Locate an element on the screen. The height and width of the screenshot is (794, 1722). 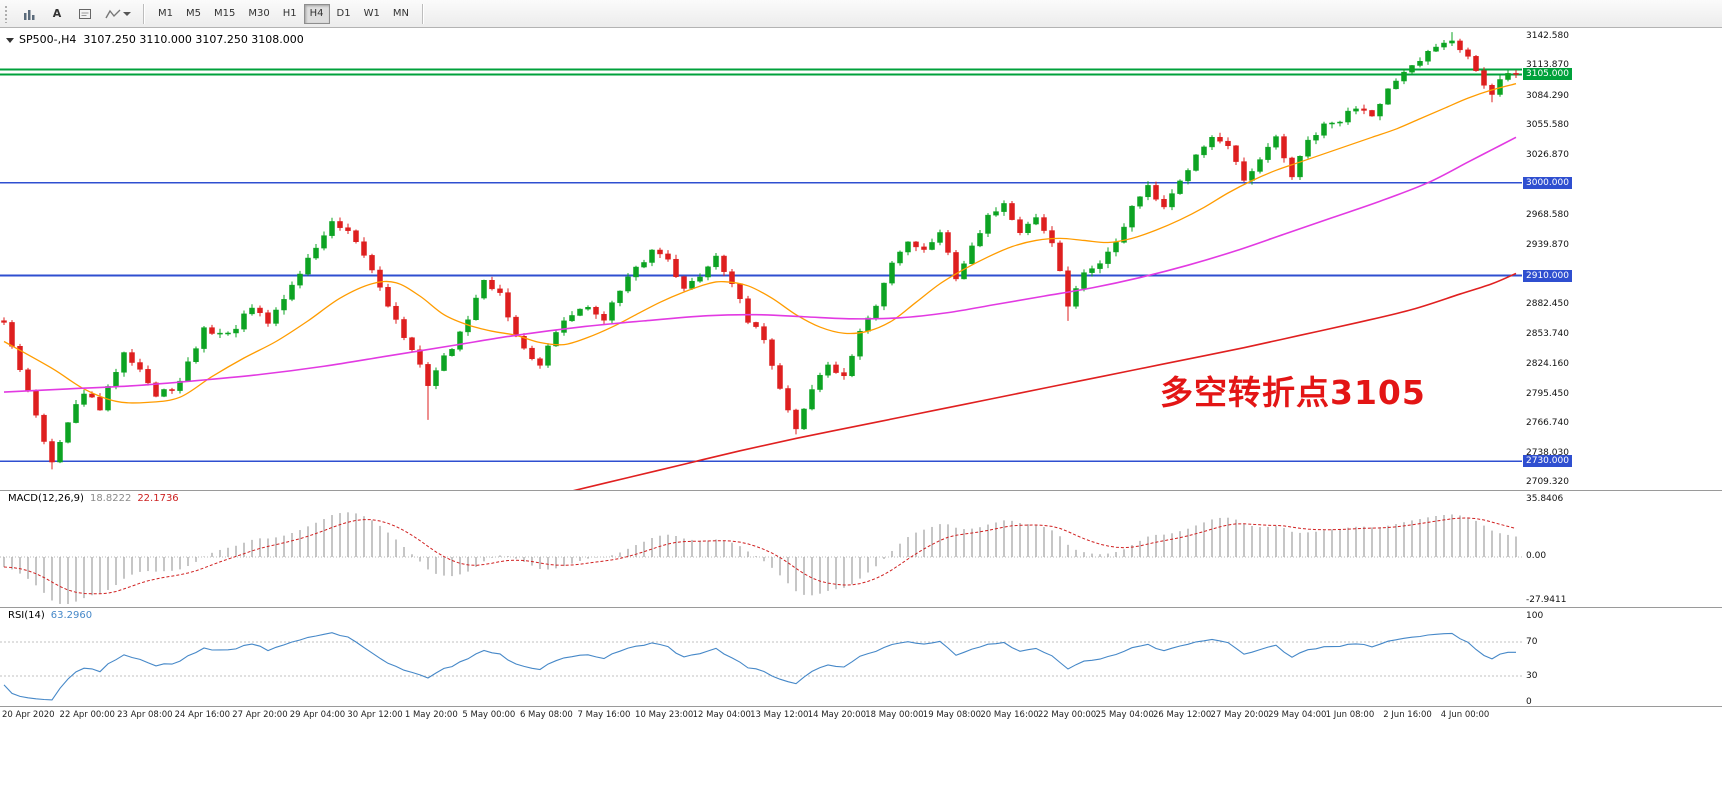
price-axis-label: 3084.290 is located at coordinates (1547, 95).